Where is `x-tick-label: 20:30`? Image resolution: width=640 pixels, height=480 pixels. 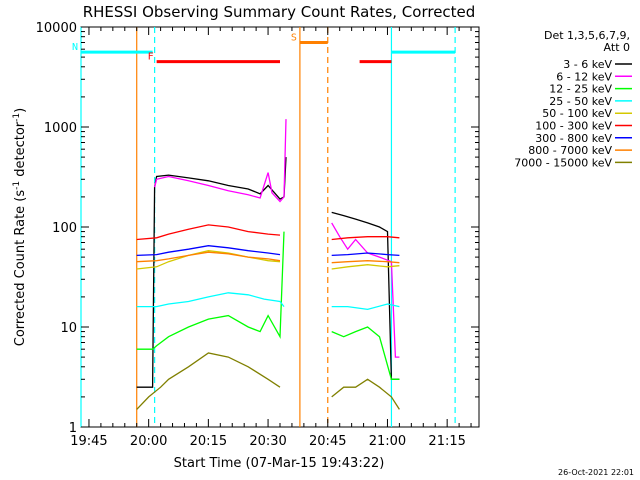 x-tick-label: 20:30 is located at coordinates (267, 441).